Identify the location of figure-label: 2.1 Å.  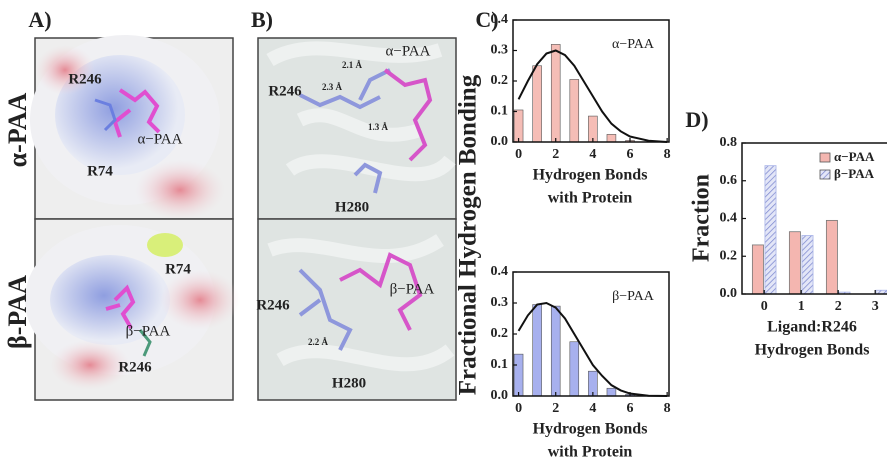
(352, 65).